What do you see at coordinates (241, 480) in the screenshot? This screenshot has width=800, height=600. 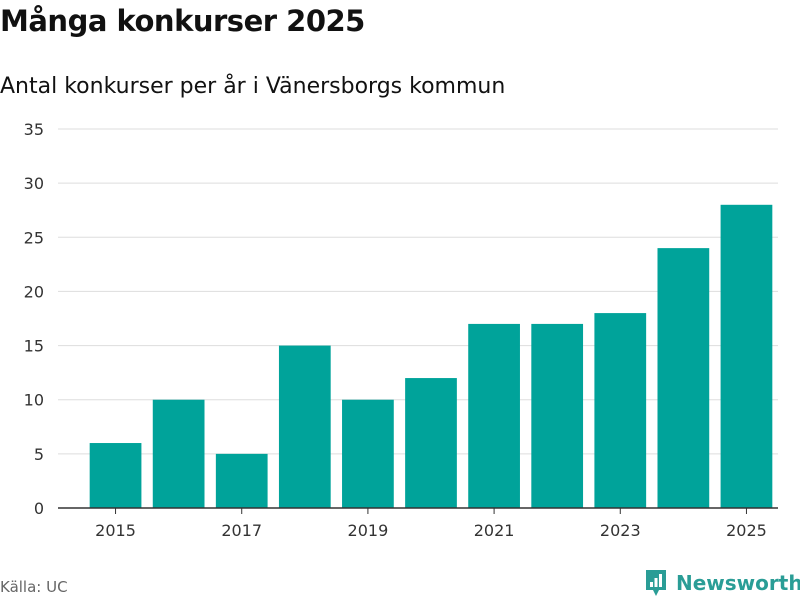 I see `bar-2017` at bounding box center [241, 480].